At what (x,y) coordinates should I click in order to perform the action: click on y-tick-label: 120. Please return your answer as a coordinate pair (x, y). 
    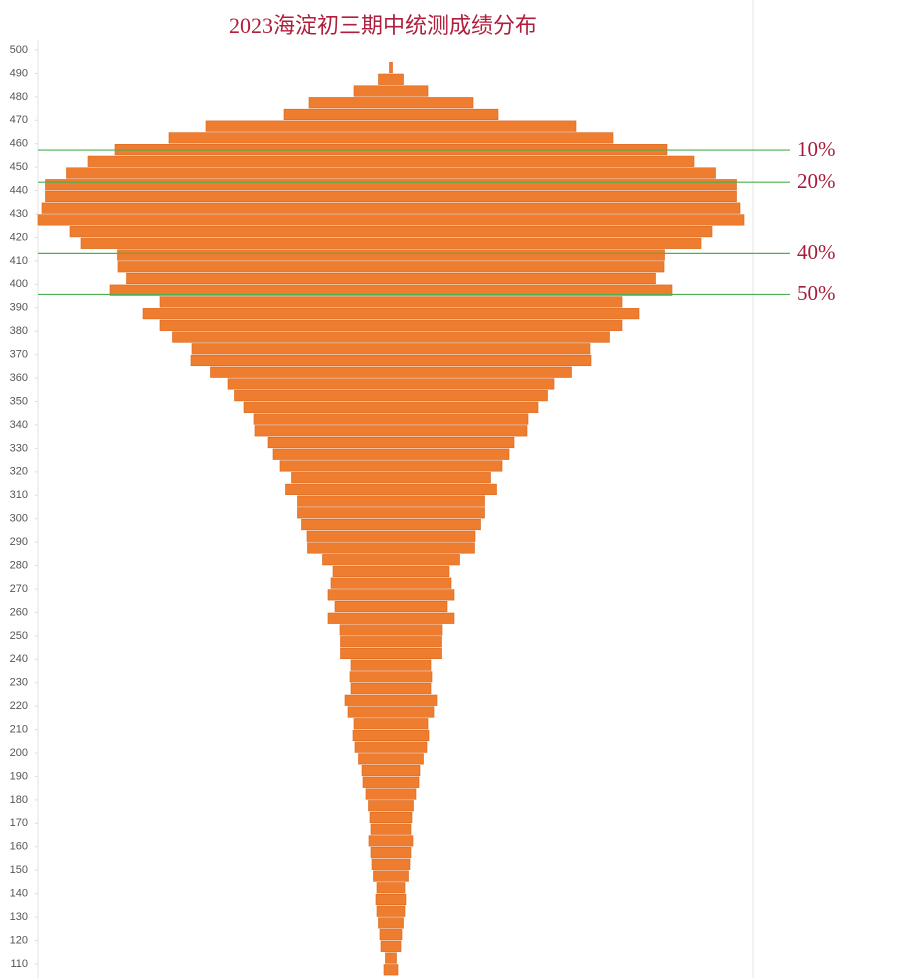
    Looking at the image, I should click on (19, 940).